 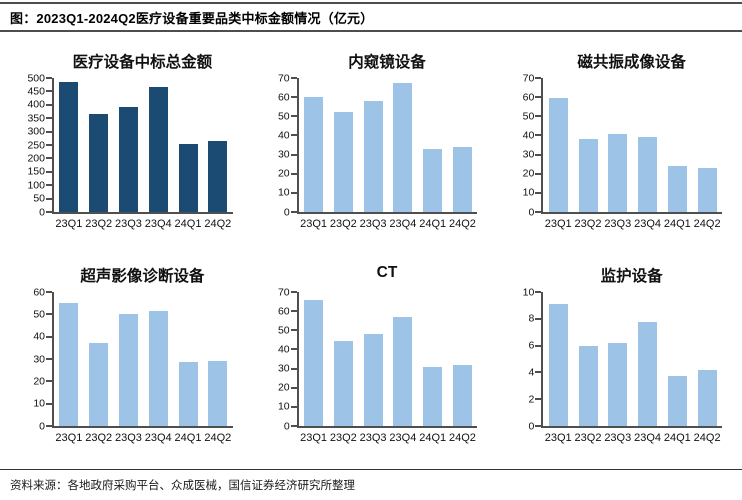 I want to click on y-tick-label: 60, so click(x=283, y=310).